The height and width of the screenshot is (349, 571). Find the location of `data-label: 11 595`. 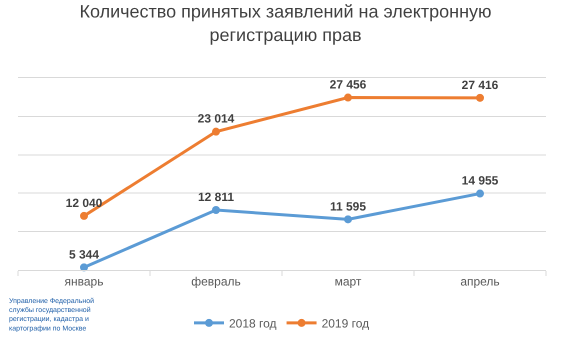

data-label: 11 595 is located at coordinates (348, 206).